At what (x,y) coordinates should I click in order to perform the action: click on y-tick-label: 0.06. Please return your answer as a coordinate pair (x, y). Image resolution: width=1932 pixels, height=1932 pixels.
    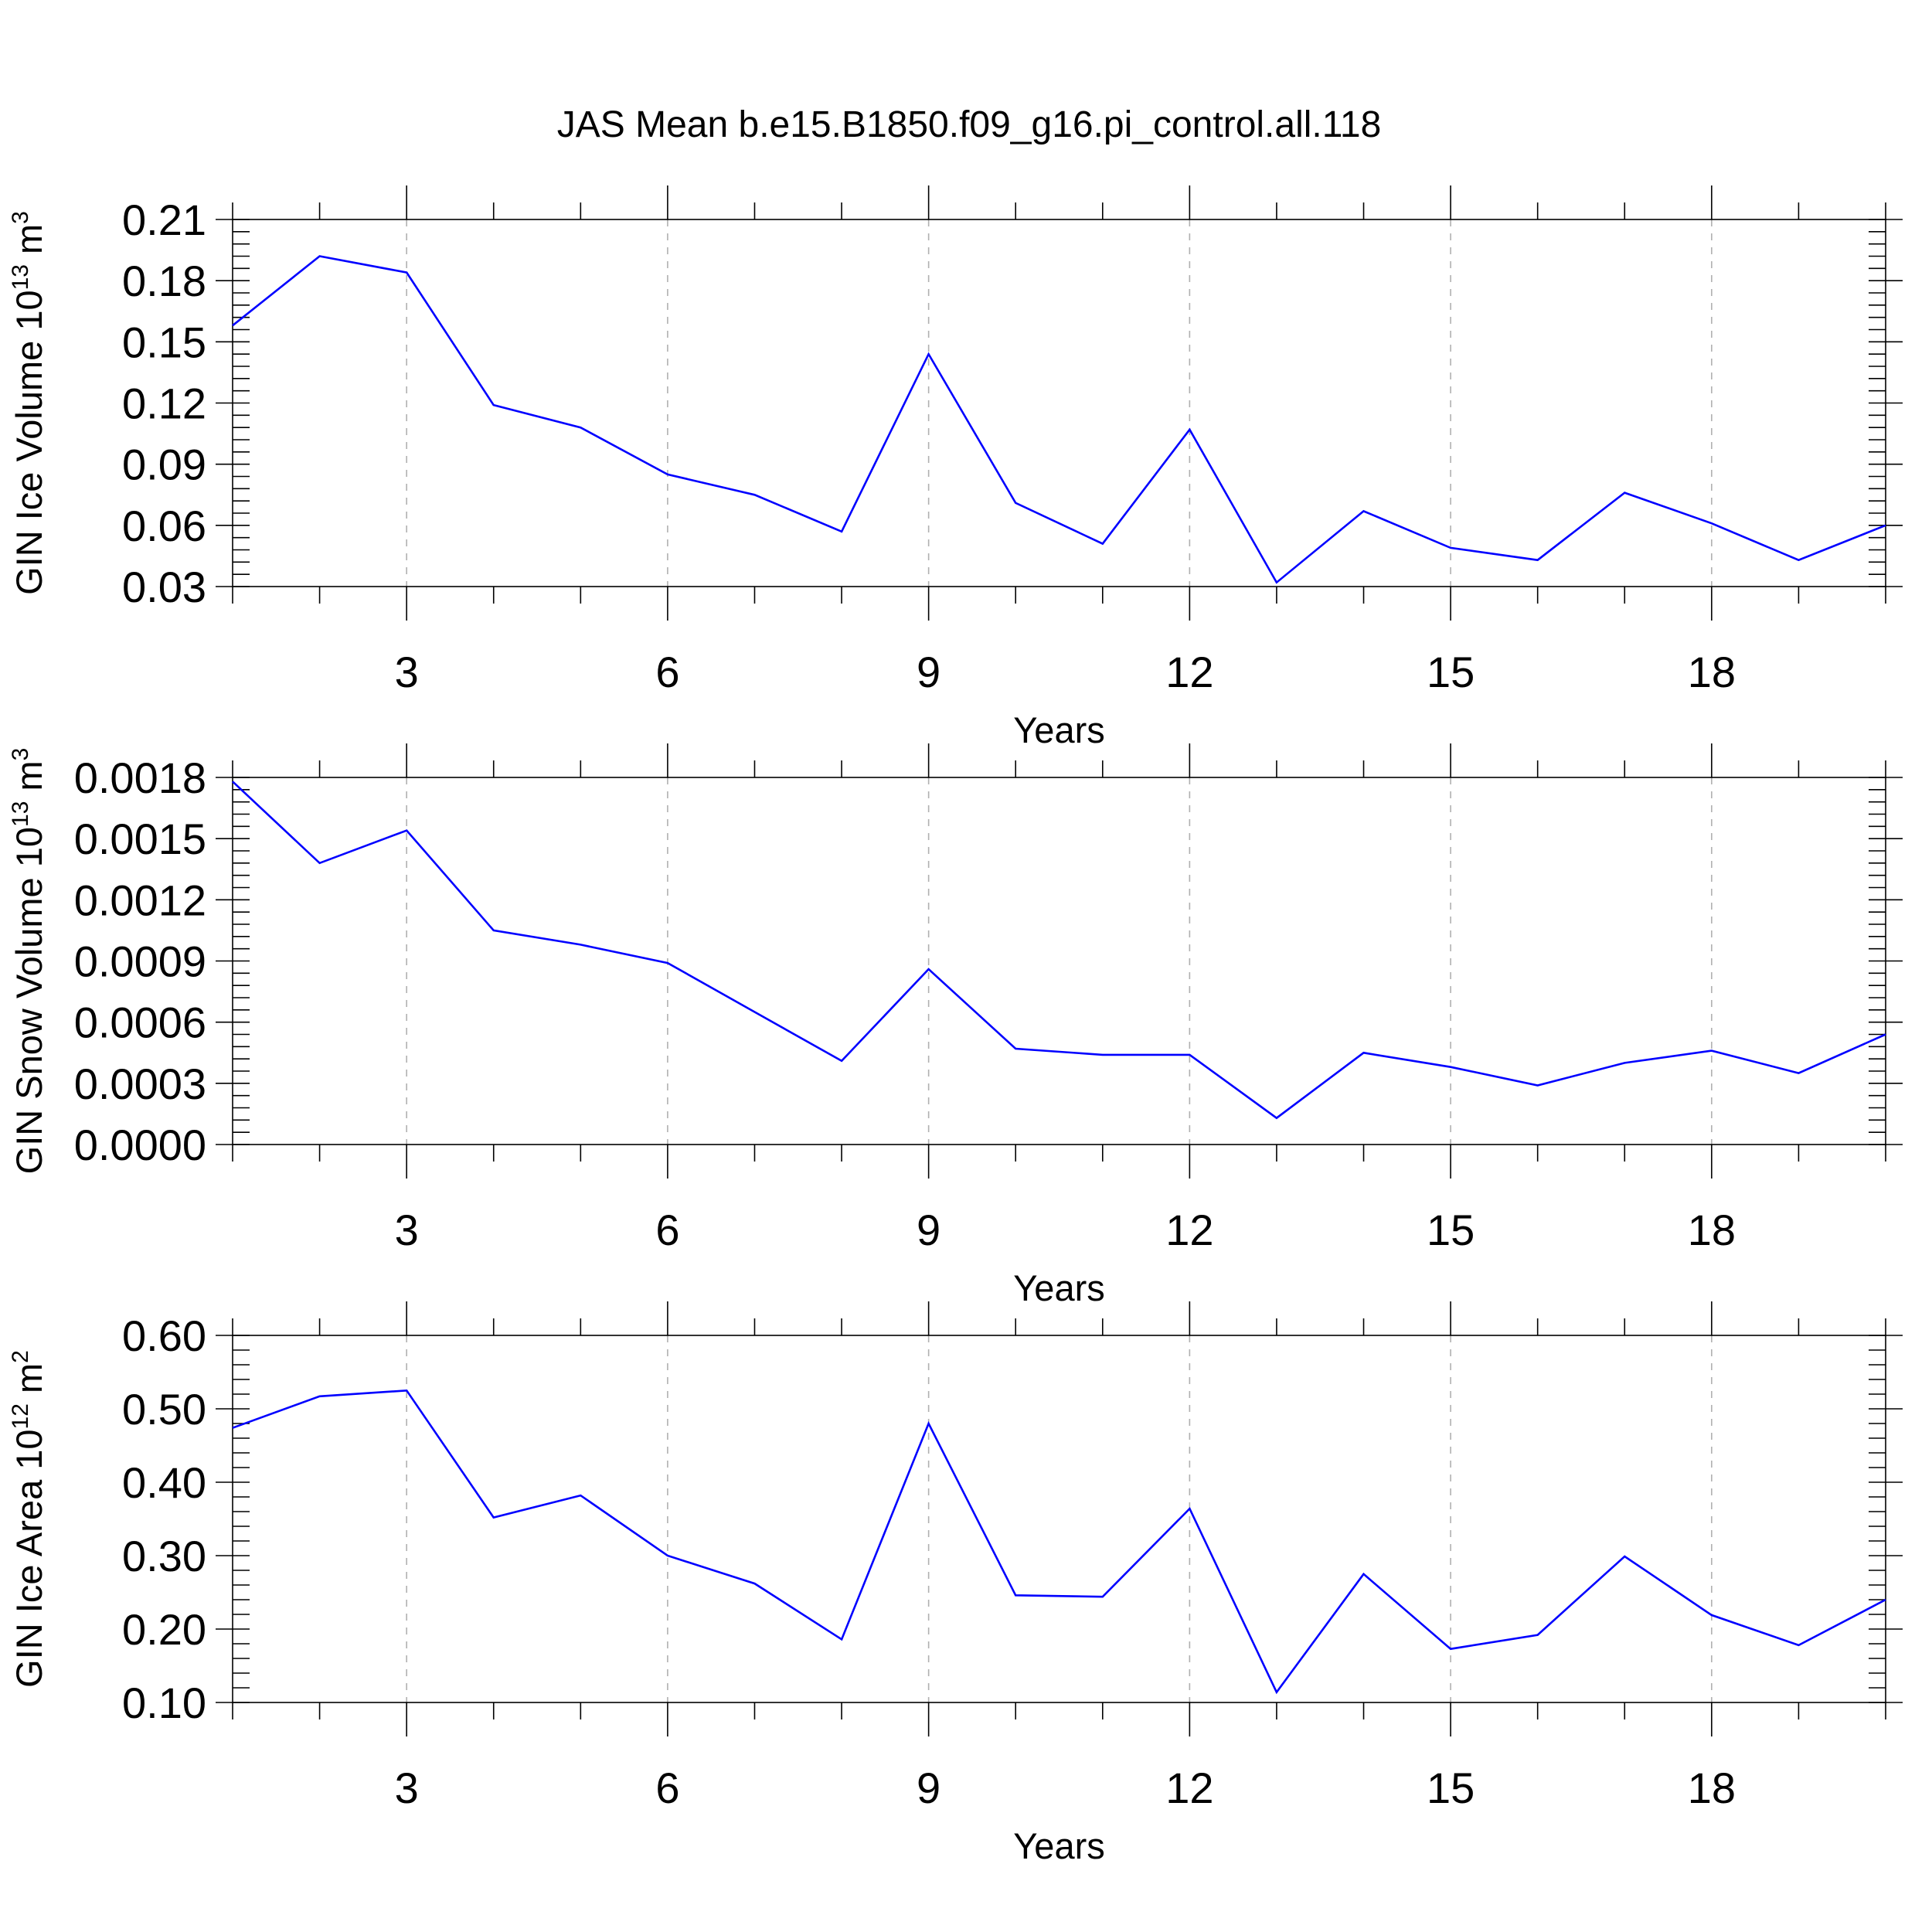
    Looking at the image, I should click on (164, 526).